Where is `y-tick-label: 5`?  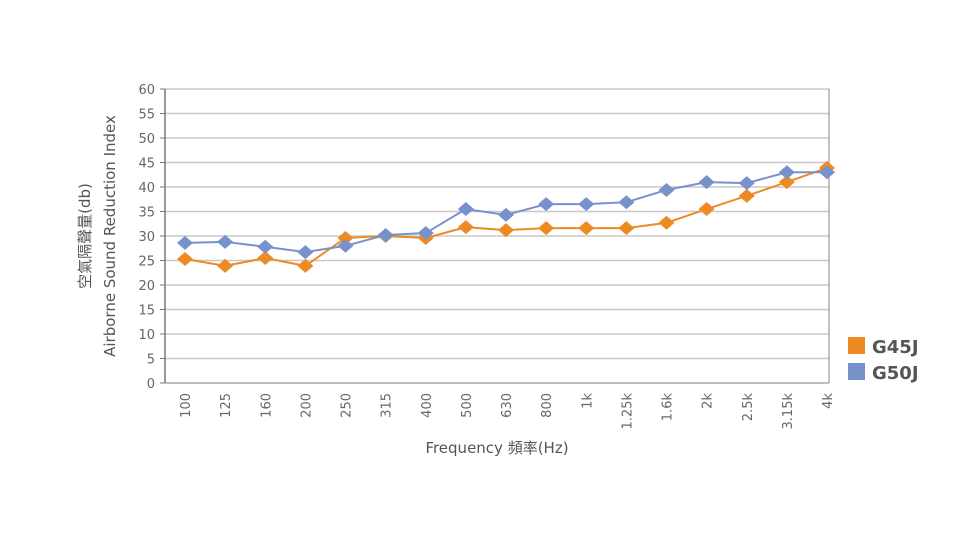
y-tick-label: 5 is located at coordinates (151, 360).